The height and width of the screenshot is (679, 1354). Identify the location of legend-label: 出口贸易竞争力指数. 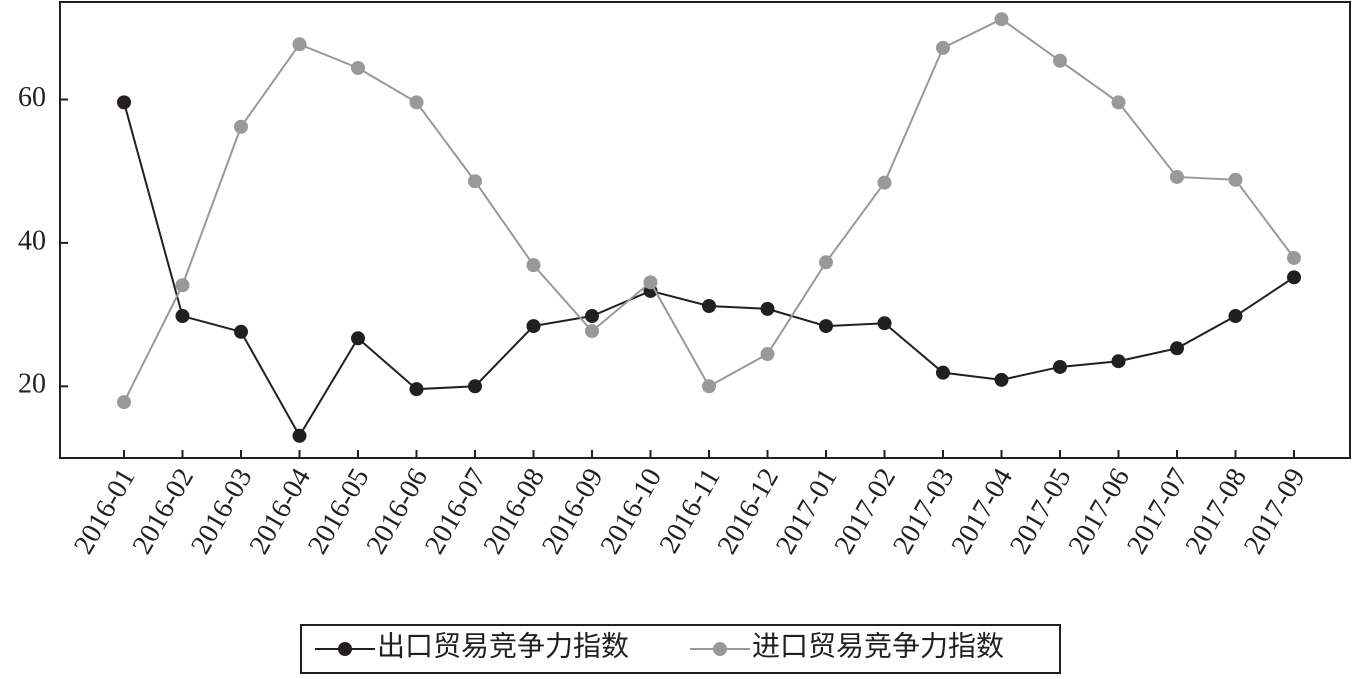
(503, 646).